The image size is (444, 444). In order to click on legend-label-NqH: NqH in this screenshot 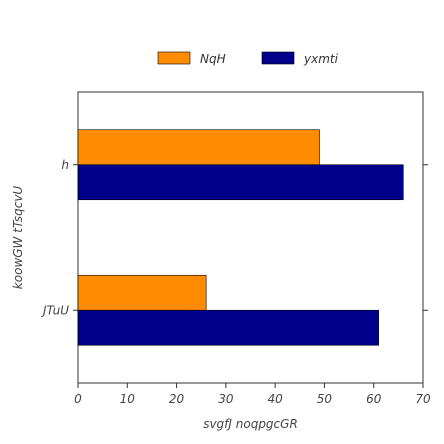, I will do `click(213, 59)`.